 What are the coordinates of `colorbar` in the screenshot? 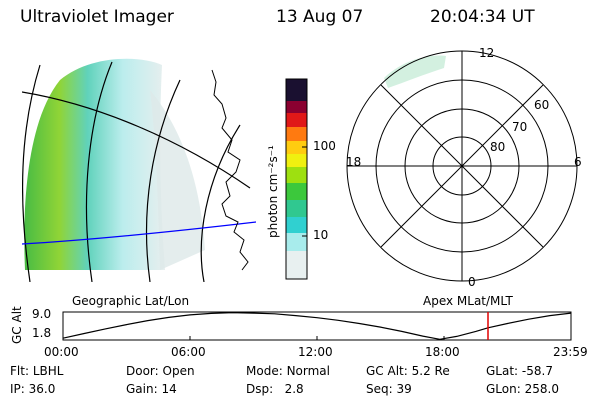 It's located at (296, 179).